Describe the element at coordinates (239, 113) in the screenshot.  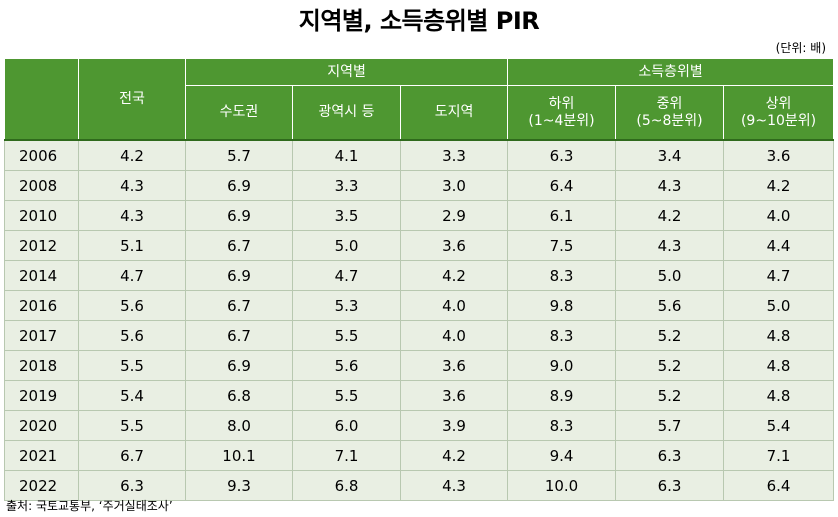
I see `region-column-header: 수도권` at that location.